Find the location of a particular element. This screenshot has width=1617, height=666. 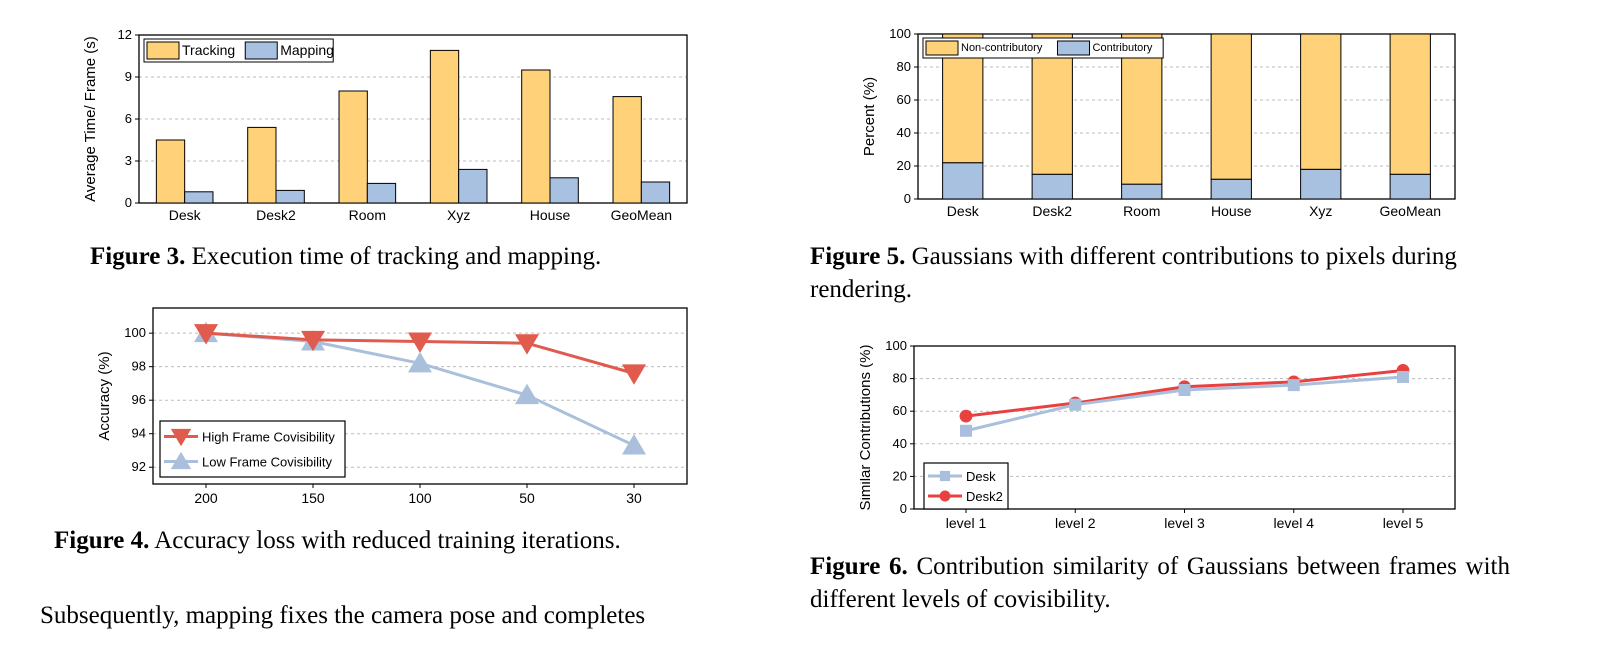

fig5-legend is located at coordinates (1043, 48).